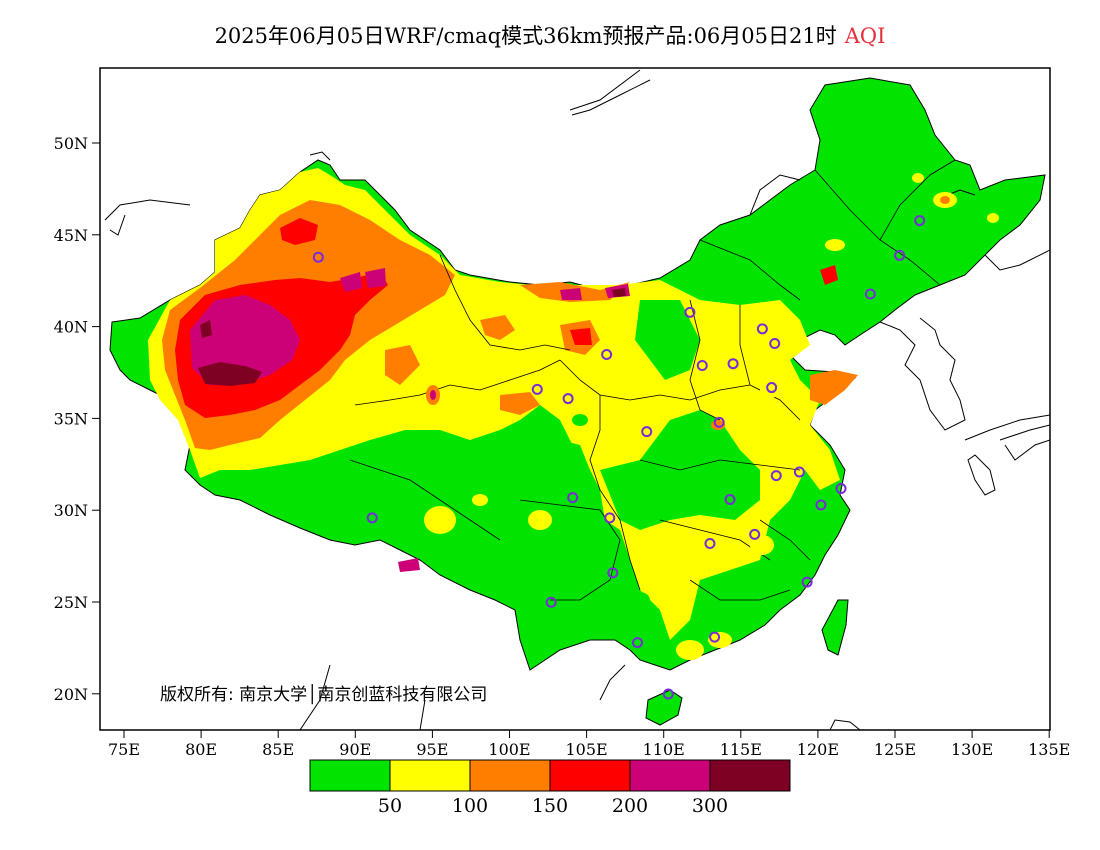  What do you see at coordinates (230, 374) in the screenshot?
I see `aqi-zone-hazardous` at bounding box center [230, 374].